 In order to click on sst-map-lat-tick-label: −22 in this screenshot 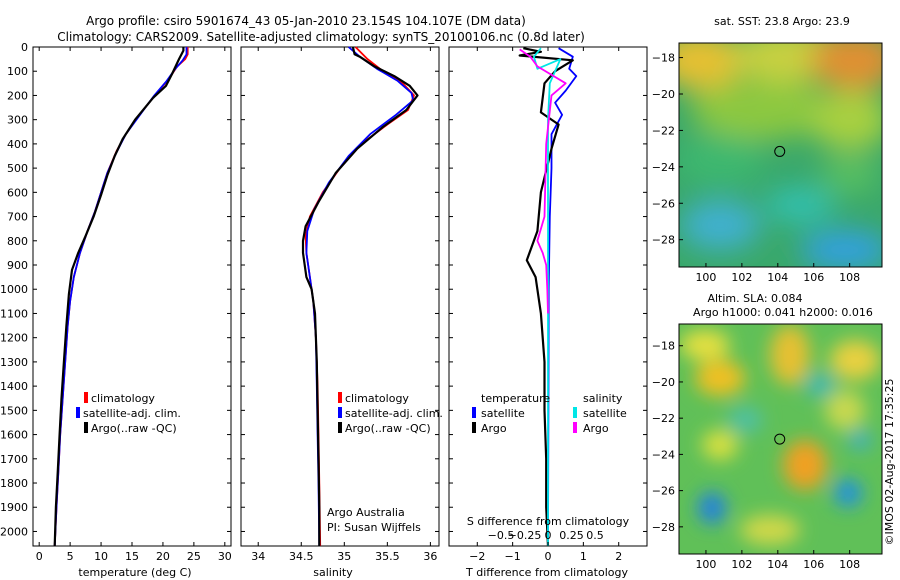, I will do `click(663, 130)`.